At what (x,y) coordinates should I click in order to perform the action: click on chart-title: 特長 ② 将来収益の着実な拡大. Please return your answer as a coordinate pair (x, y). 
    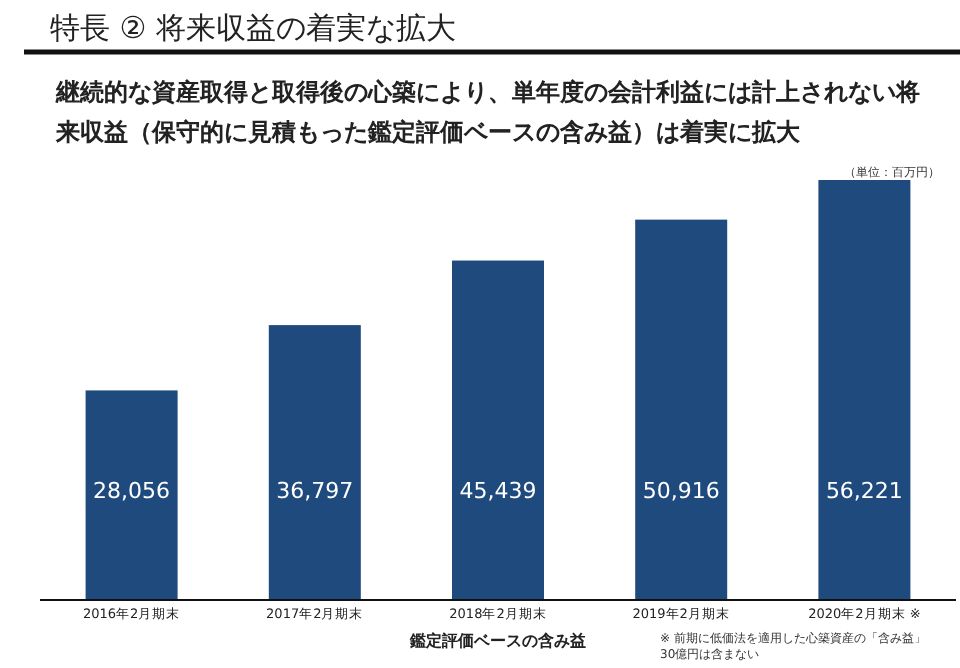
    Looking at the image, I should click on (253, 28).